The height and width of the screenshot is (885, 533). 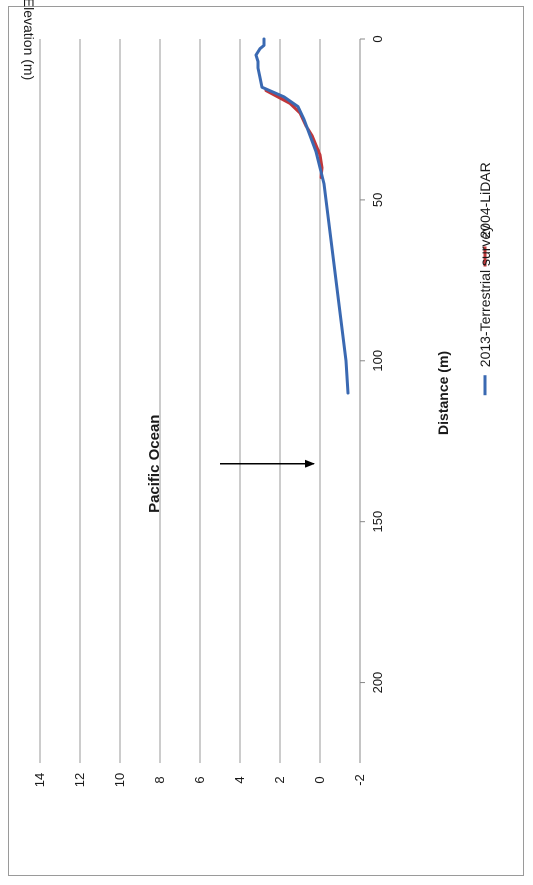 What do you see at coordinates (485, 296) in the screenshot?
I see `legend-label: 2013-Terrestrial survey` at bounding box center [485, 296].